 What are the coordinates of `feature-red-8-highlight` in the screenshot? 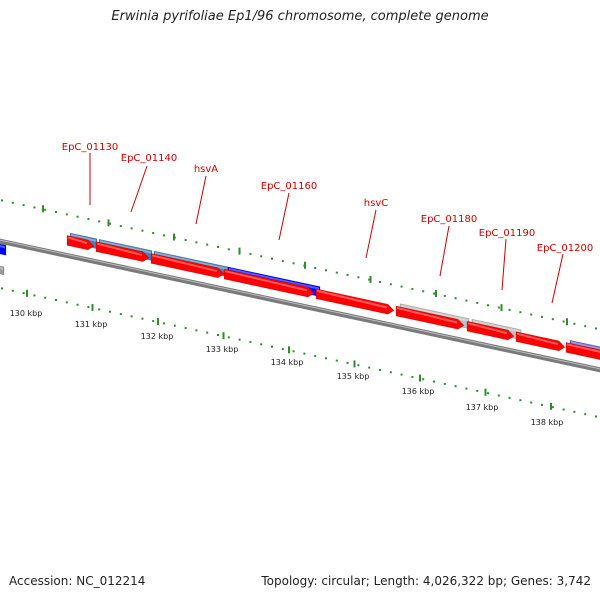 It's located at (537, 339).